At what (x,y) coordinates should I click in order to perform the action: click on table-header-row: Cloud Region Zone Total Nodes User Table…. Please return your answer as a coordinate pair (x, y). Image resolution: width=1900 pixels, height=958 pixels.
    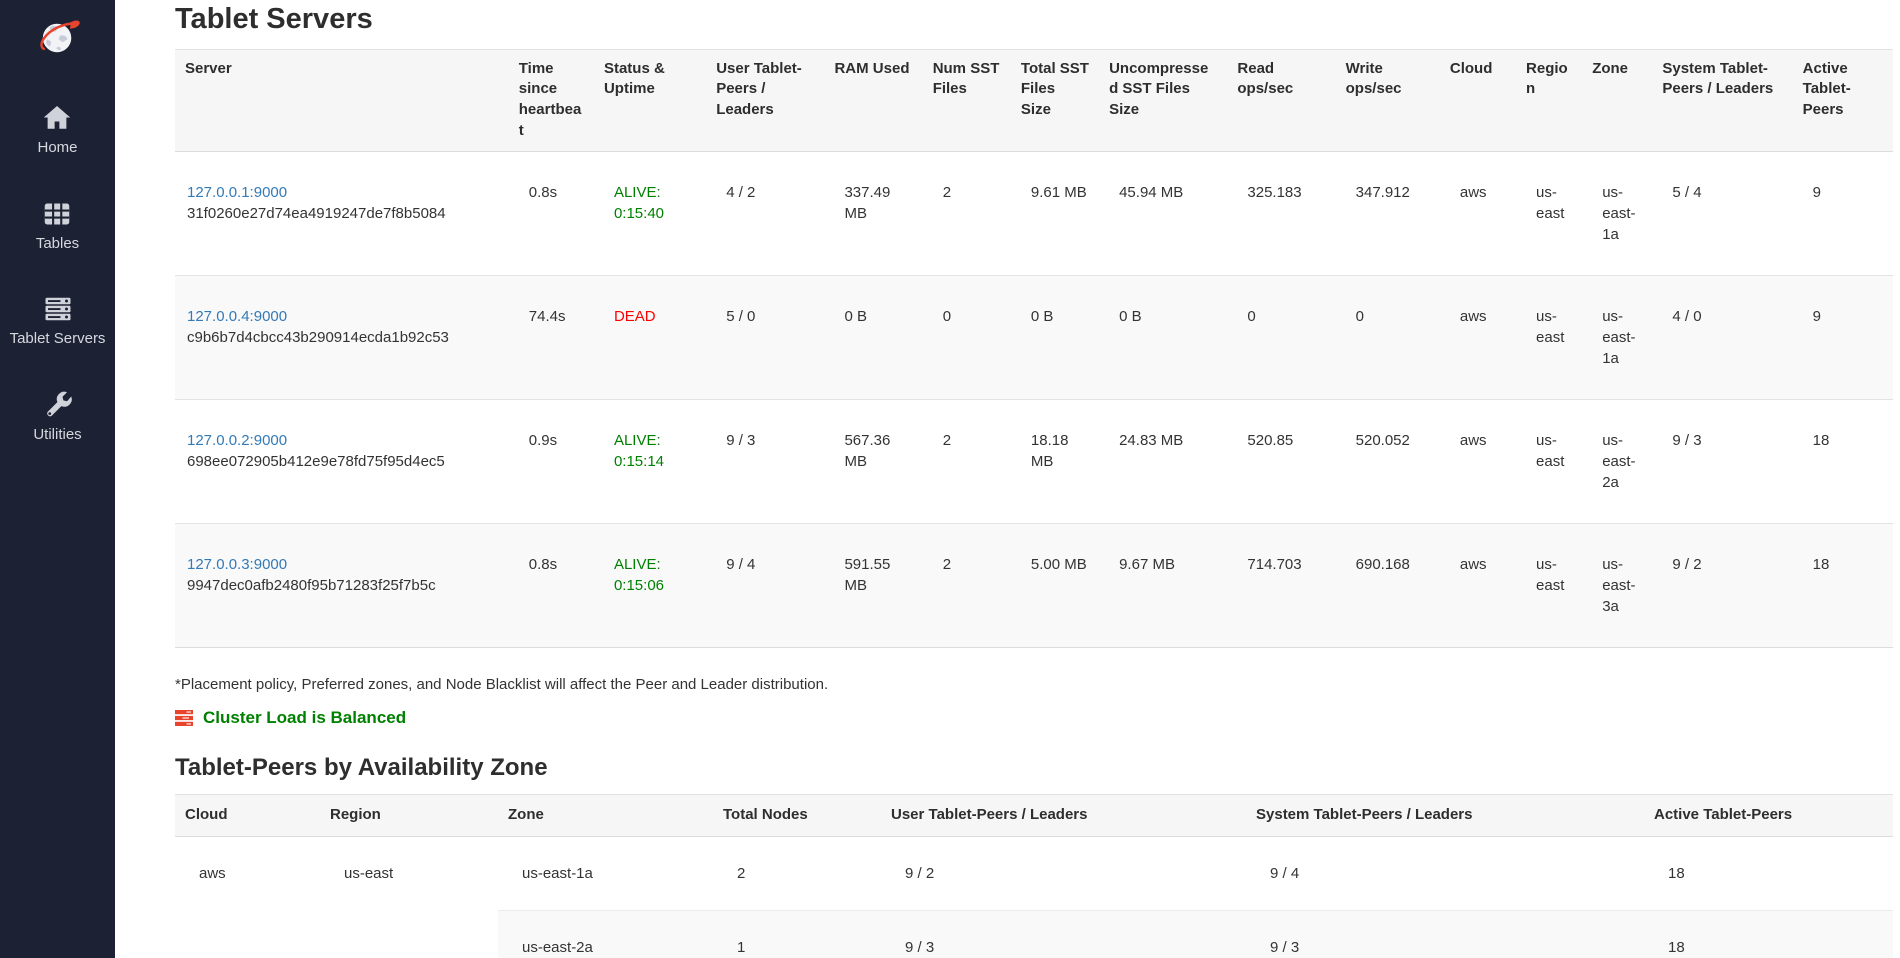
    Looking at the image, I should click on (1034, 816).